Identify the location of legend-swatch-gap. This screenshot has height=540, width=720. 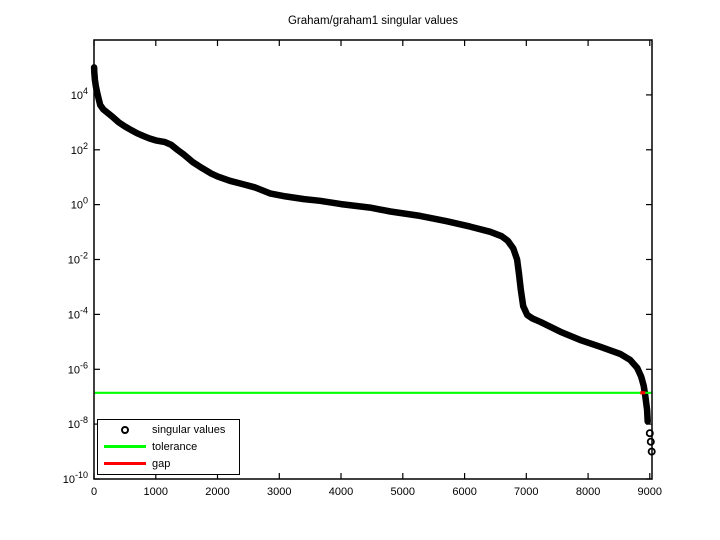
(125, 464).